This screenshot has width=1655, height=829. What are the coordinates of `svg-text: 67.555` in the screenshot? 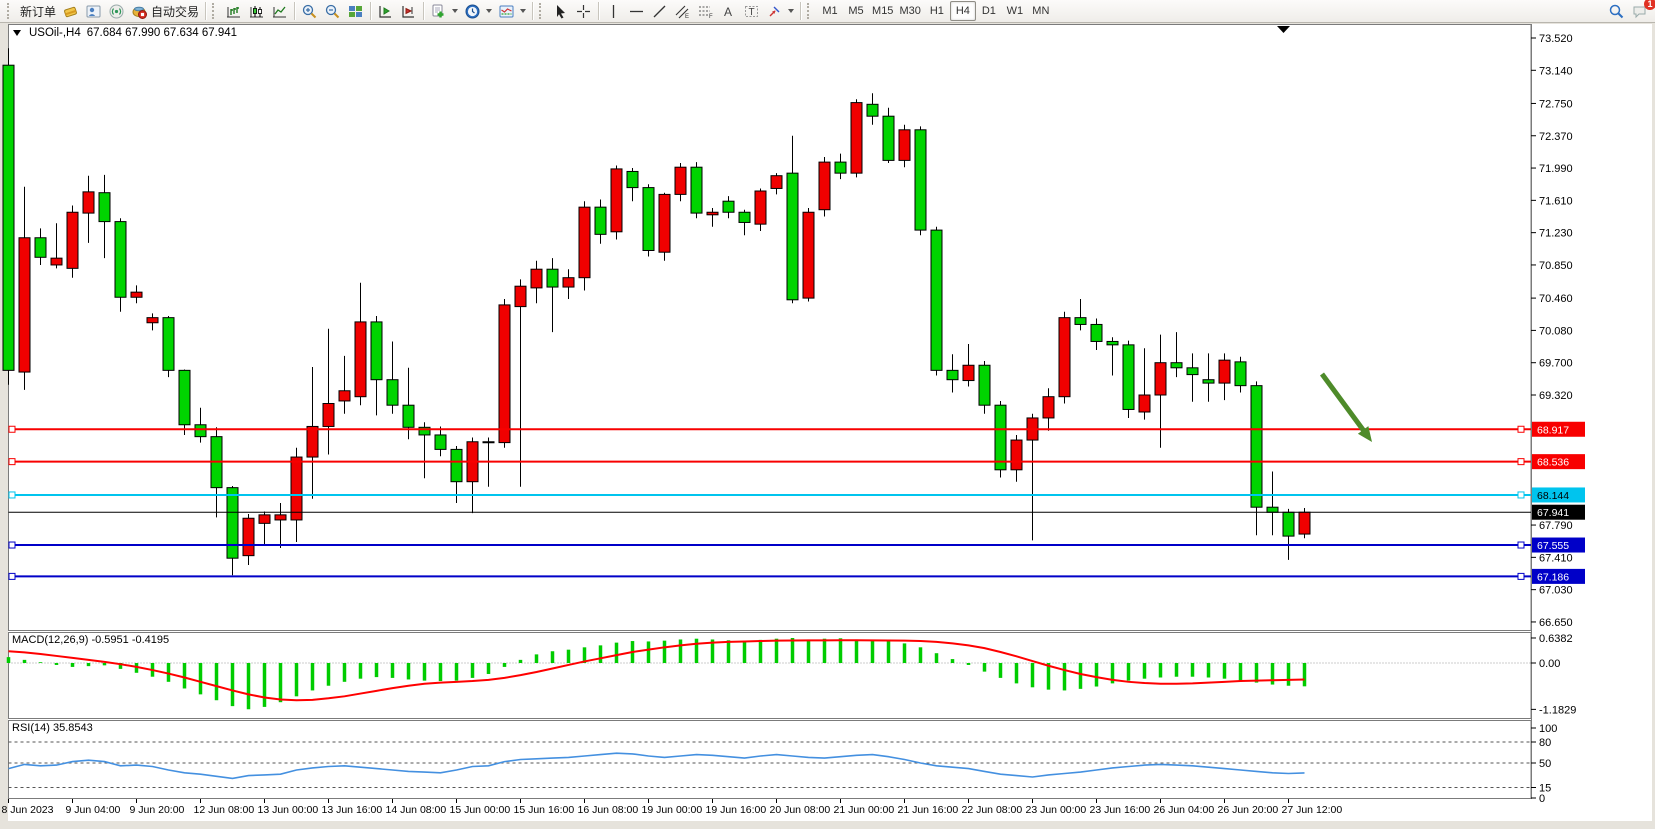 It's located at (1553, 546).